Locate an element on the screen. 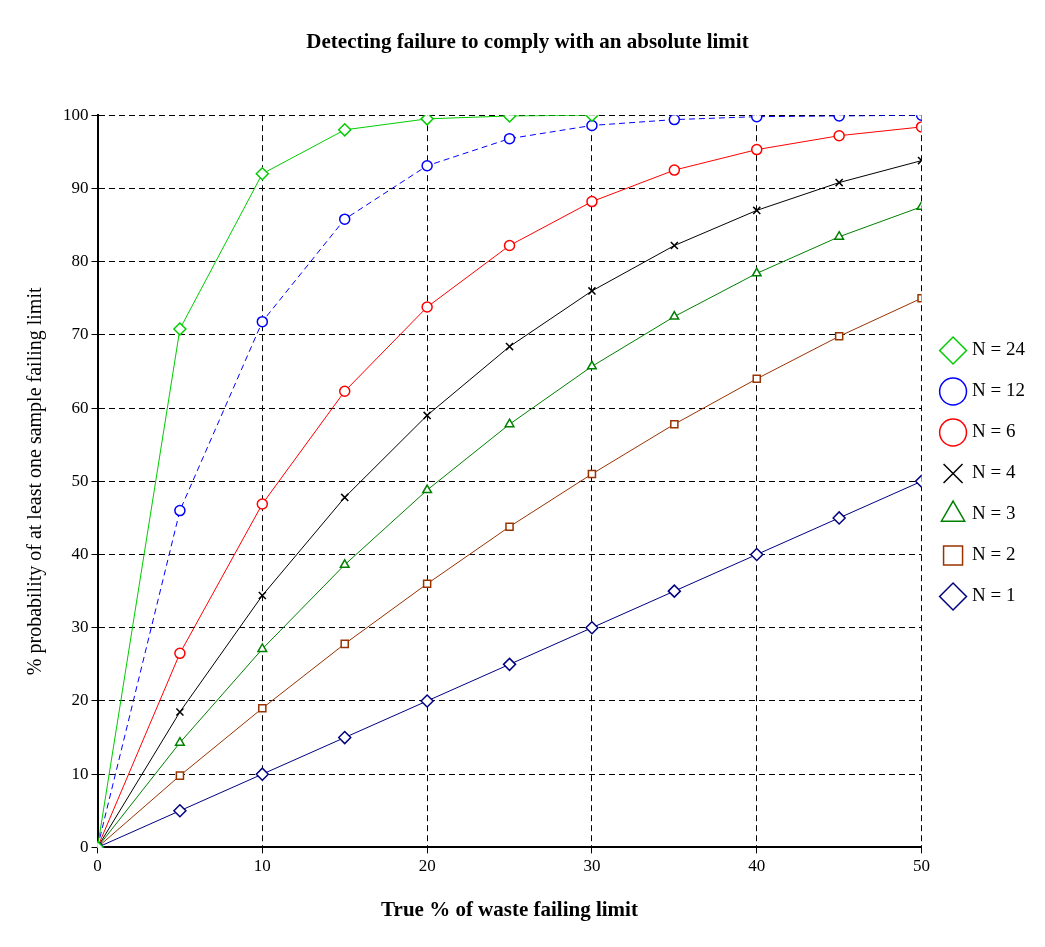 Image resolution: width=1045 pixels, height=947 pixels. x-tick-label: 10 is located at coordinates (262, 866).